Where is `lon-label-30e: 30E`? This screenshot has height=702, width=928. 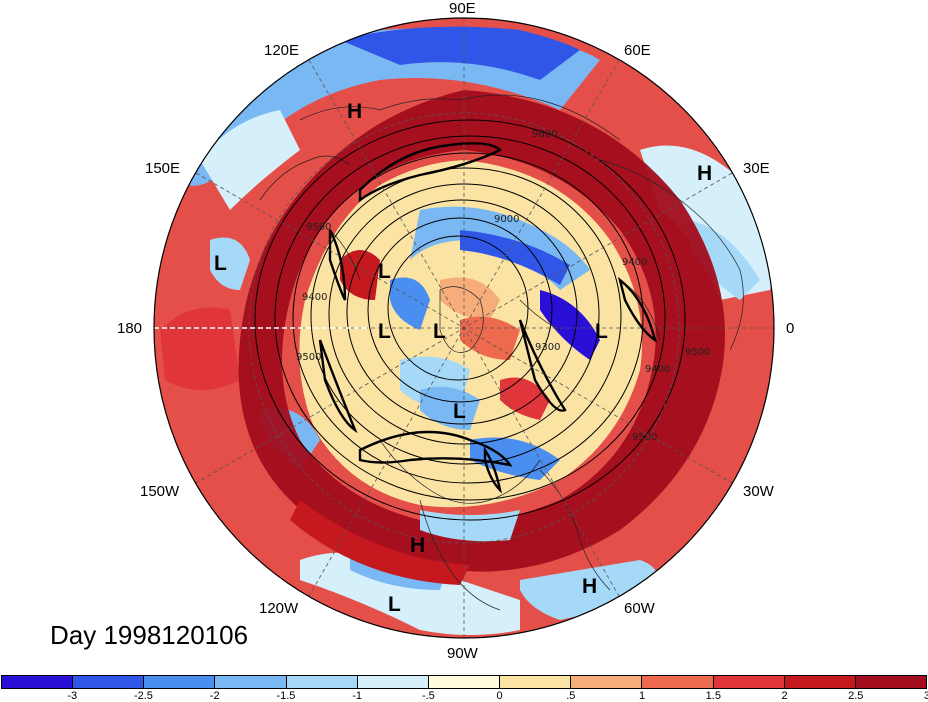 lon-label-30e: 30E is located at coordinates (756, 168).